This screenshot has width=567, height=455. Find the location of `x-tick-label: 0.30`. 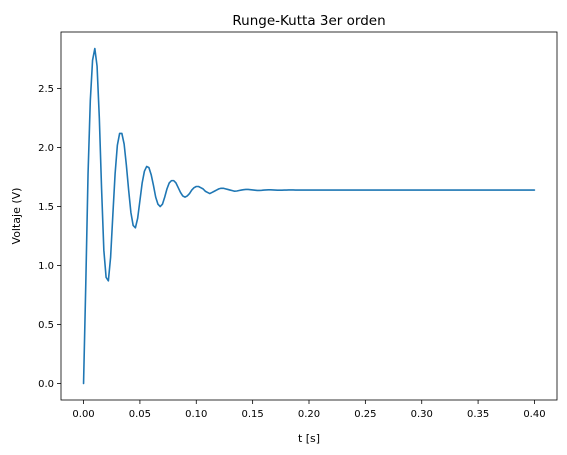

x-tick-label: 0.30 is located at coordinates (422, 414).